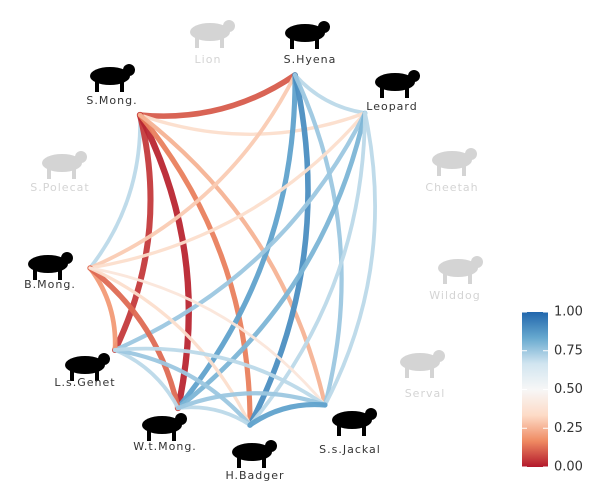  I want to click on node-label: Wilddog, so click(454, 295).